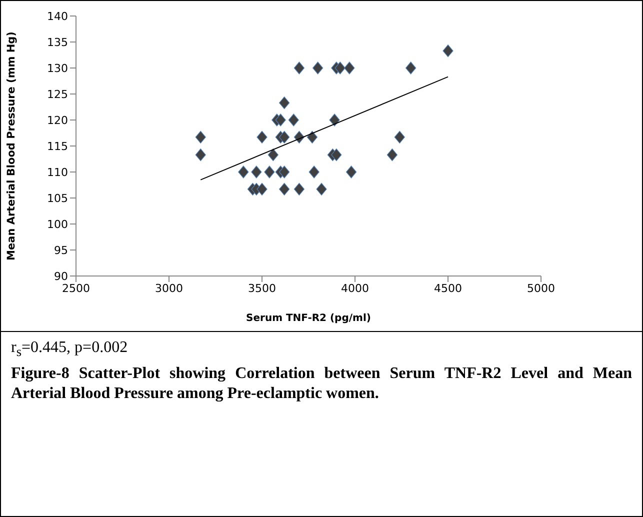 Image resolution: width=643 pixels, height=517 pixels. I want to click on y-tick-label: 110, so click(57, 172).